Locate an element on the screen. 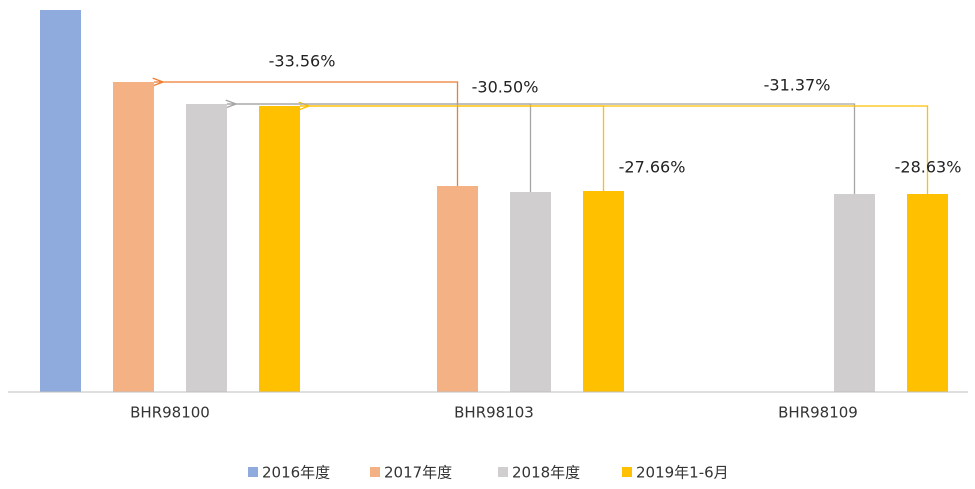 This screenshot has height=489, width=975. legend-label: 2018年度 is located at coordinates (546, 473).